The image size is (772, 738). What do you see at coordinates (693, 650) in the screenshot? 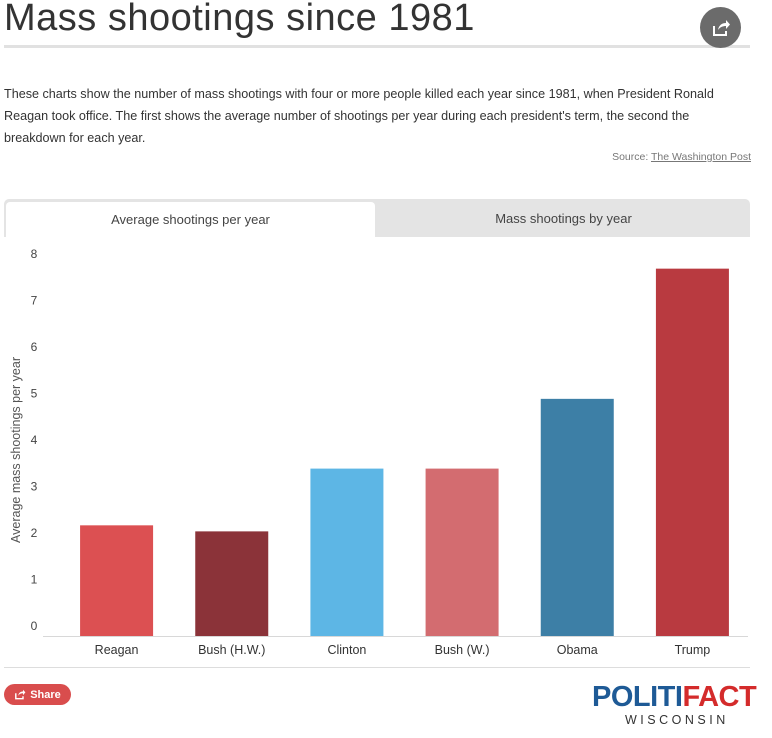
I see `x-tick-label: Trump` at bounding box center [693, 650].